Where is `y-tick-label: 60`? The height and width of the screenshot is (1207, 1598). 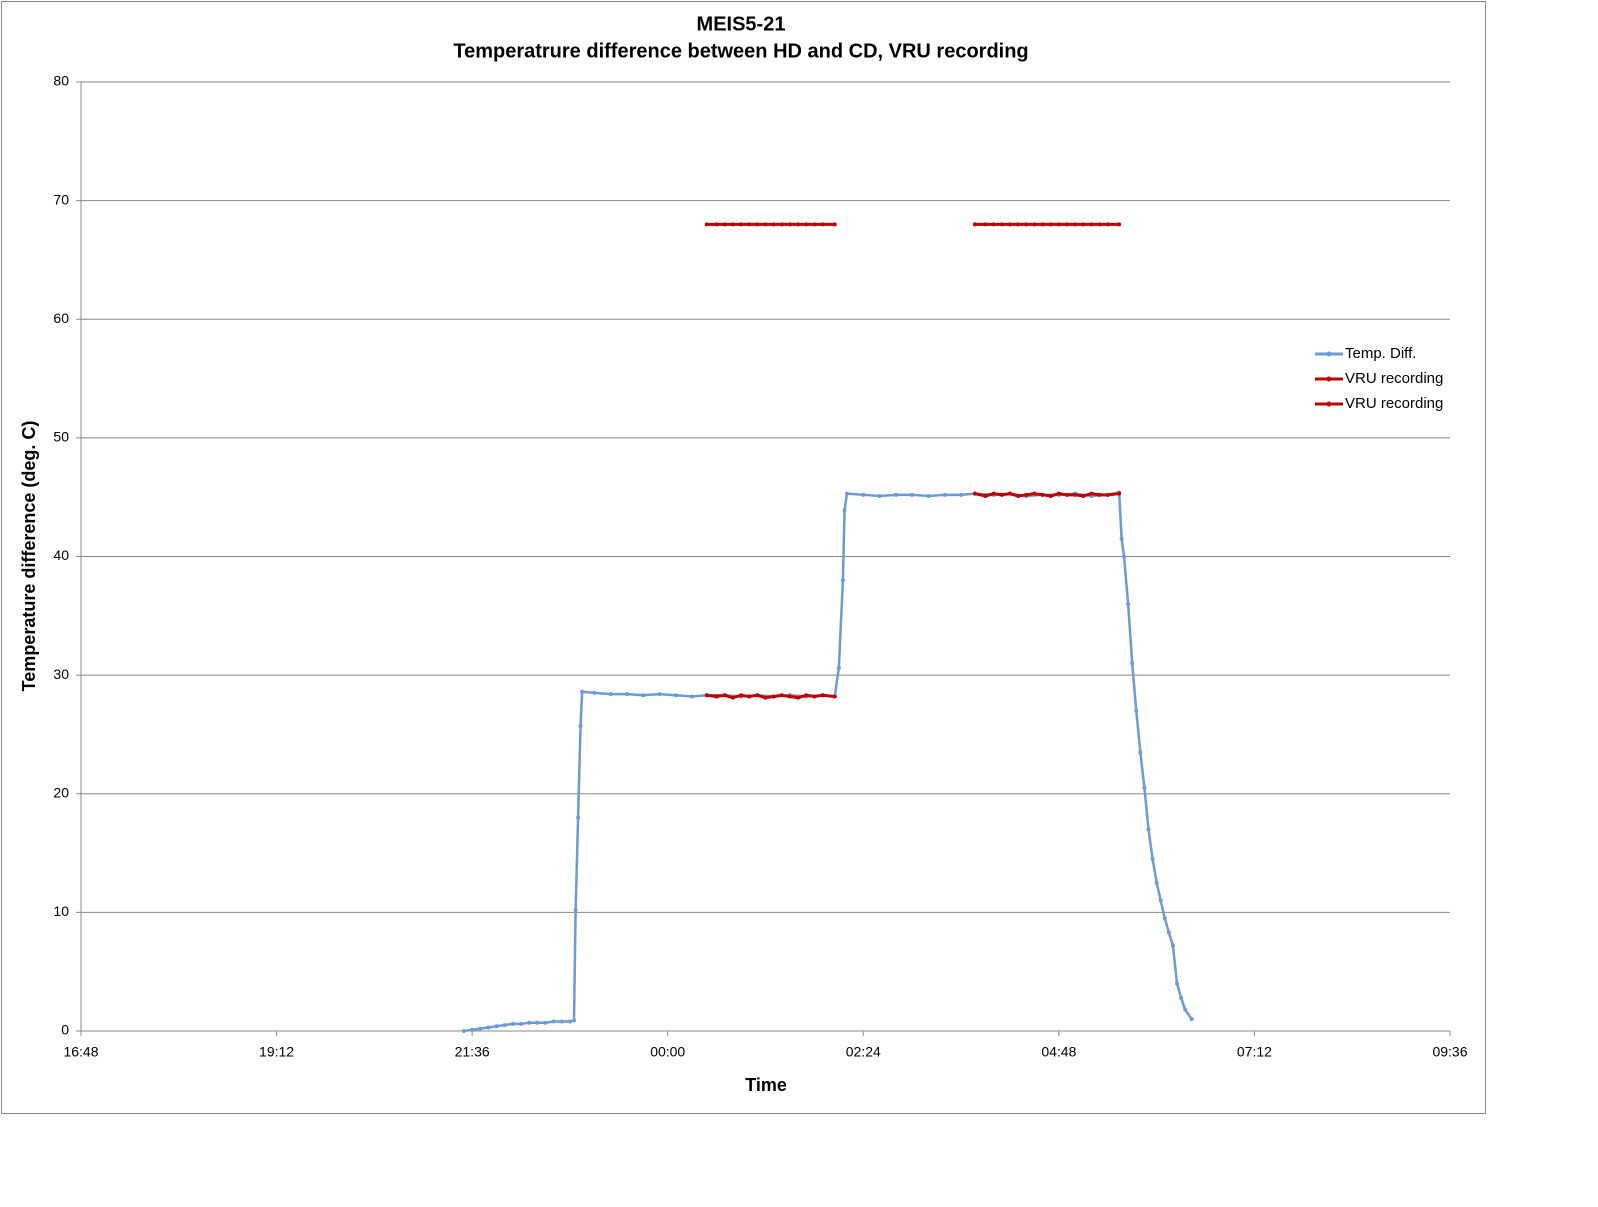 y-tick-label: 60 is located at coordinates (61, 318).